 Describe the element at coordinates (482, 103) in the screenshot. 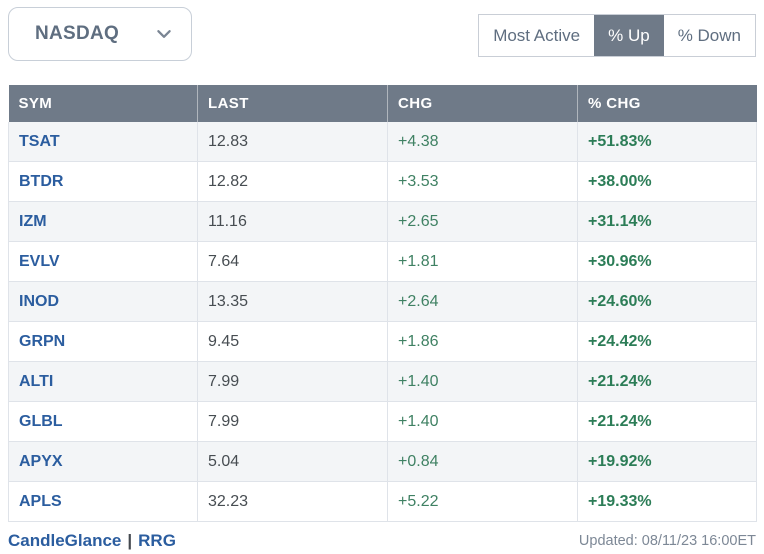

I see `column-header-chg: CHG` at that location.